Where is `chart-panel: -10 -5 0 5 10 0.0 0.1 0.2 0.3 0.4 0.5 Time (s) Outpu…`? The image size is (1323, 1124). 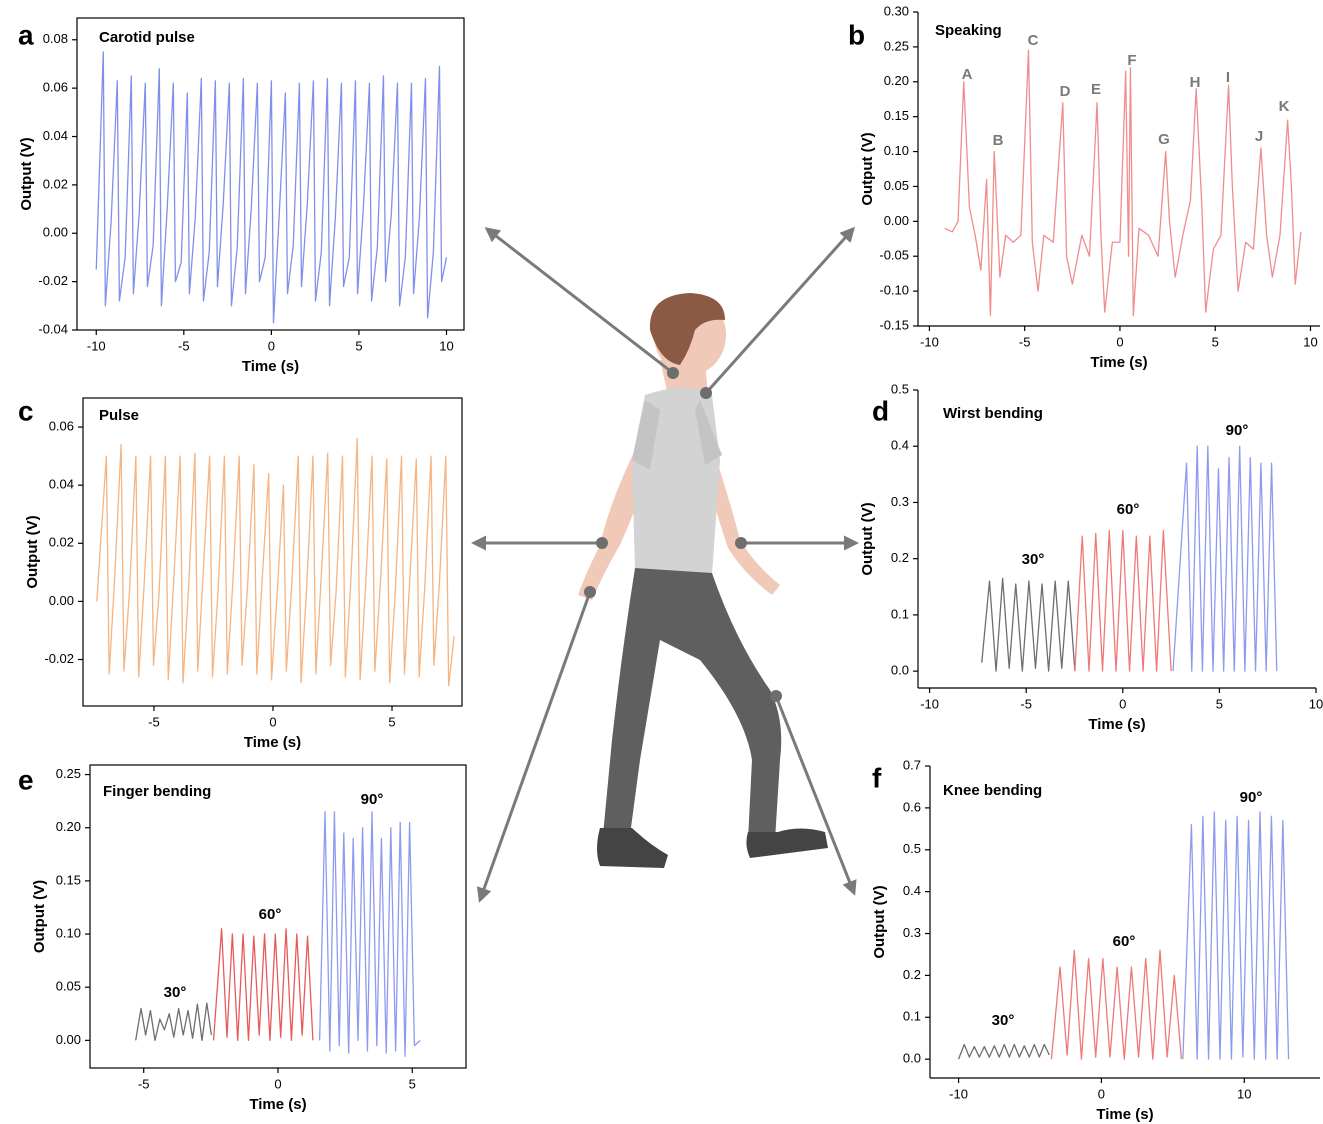
chart-panel: -10 -5 0 5 10 0.0 0.1 0.2 0.3 0.4 0.5 Time (s) Outpu… is located at coordinates (1091, 557).